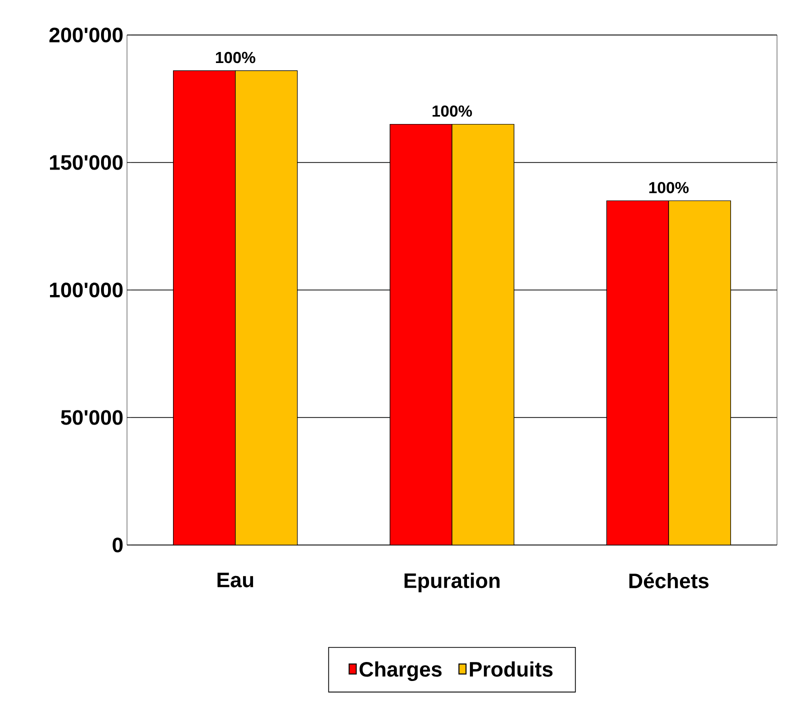 This screenshot has width=788, height=719. Describe the element at coordinates (669, 580) in the screenshot. I see `x-tick-label: Déchets` at that location.